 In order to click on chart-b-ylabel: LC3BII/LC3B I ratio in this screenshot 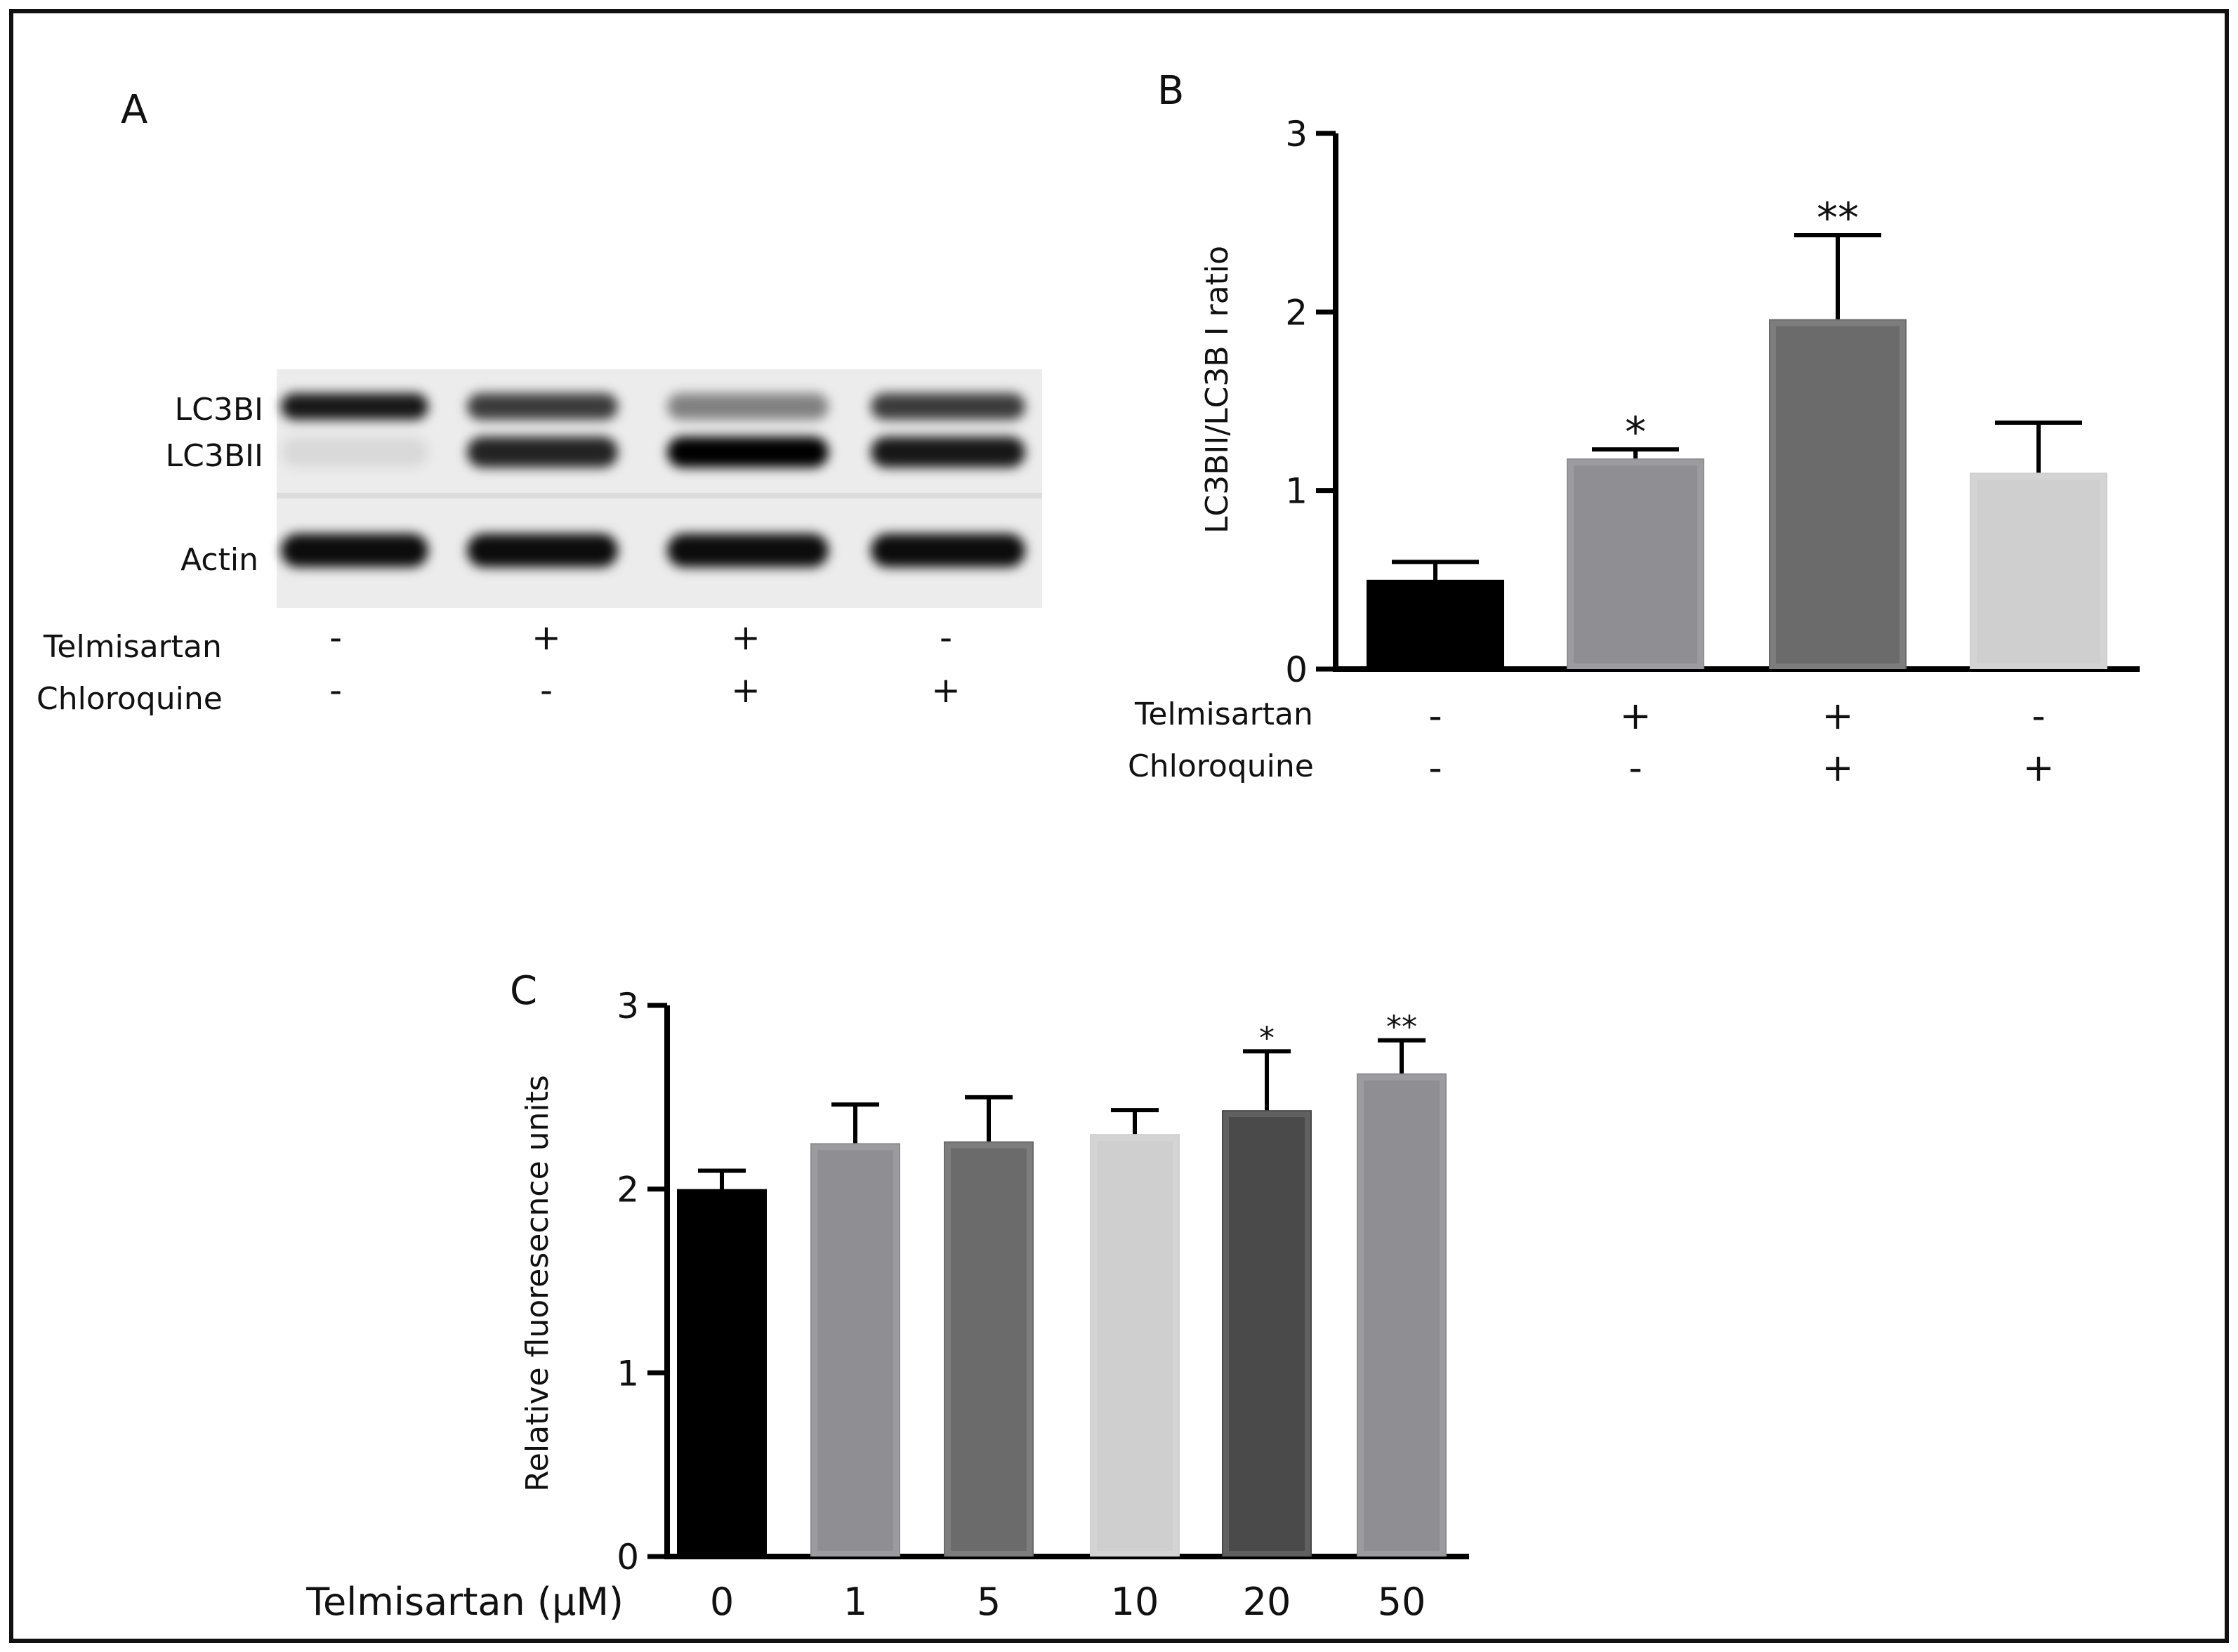, I will do `click(1217, 390)`.